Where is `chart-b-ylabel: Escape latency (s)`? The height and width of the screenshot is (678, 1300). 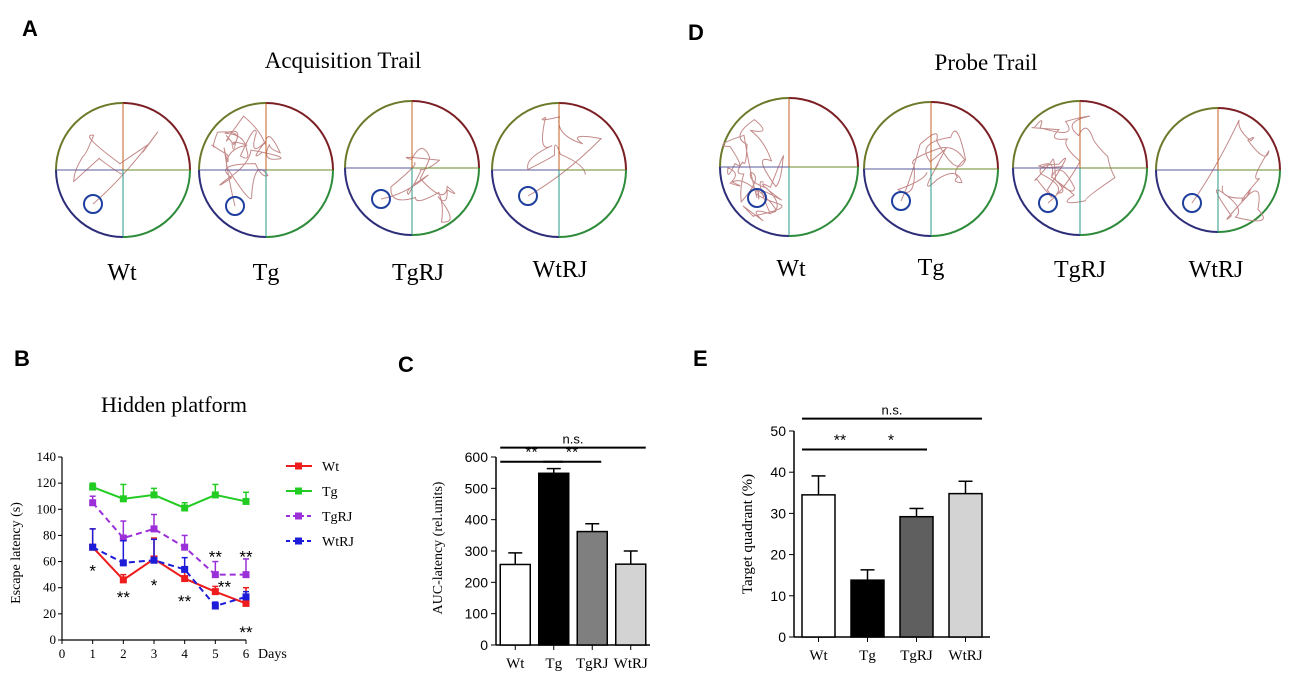 chart-b-ylabel: Escape latency (s) is located at coordinates (16, 553).